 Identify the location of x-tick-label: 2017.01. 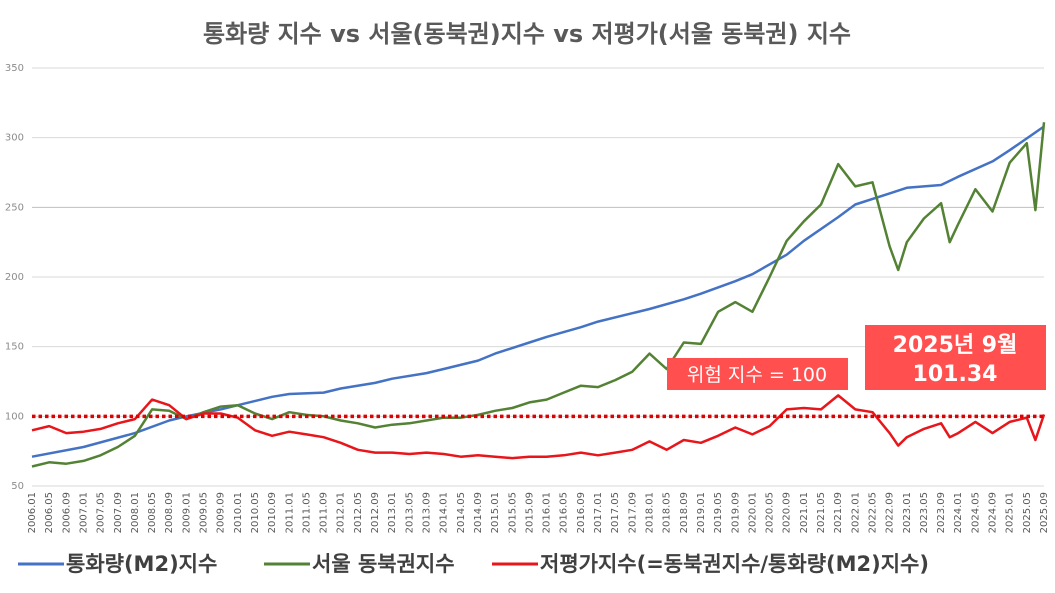
(598, 512).